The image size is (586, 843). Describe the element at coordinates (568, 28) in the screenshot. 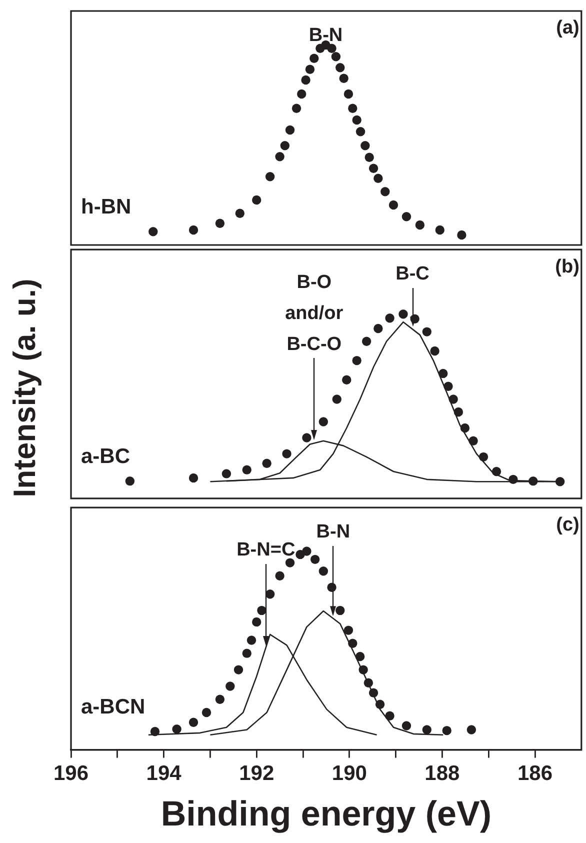

I see `text: (a)` at that location.